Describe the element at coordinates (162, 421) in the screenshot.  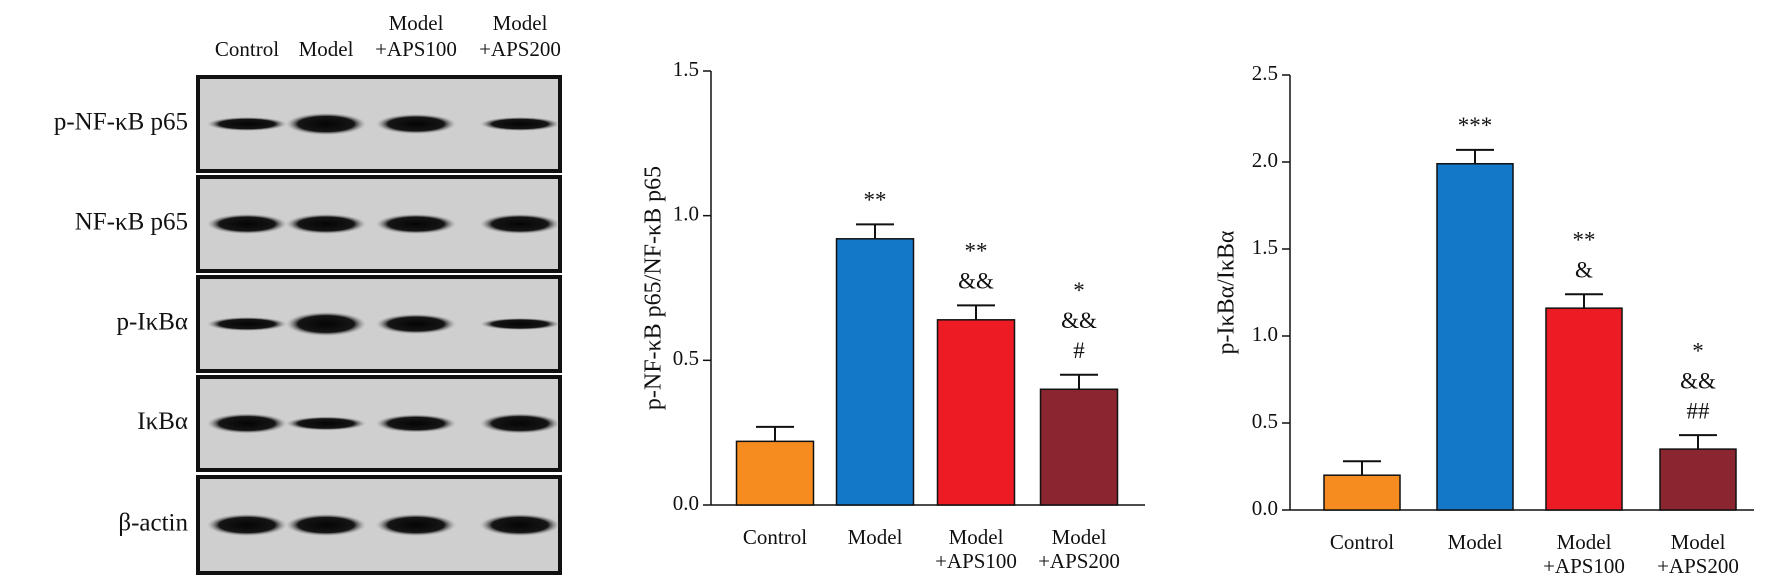
I see `band-label: IκBα` at that location.